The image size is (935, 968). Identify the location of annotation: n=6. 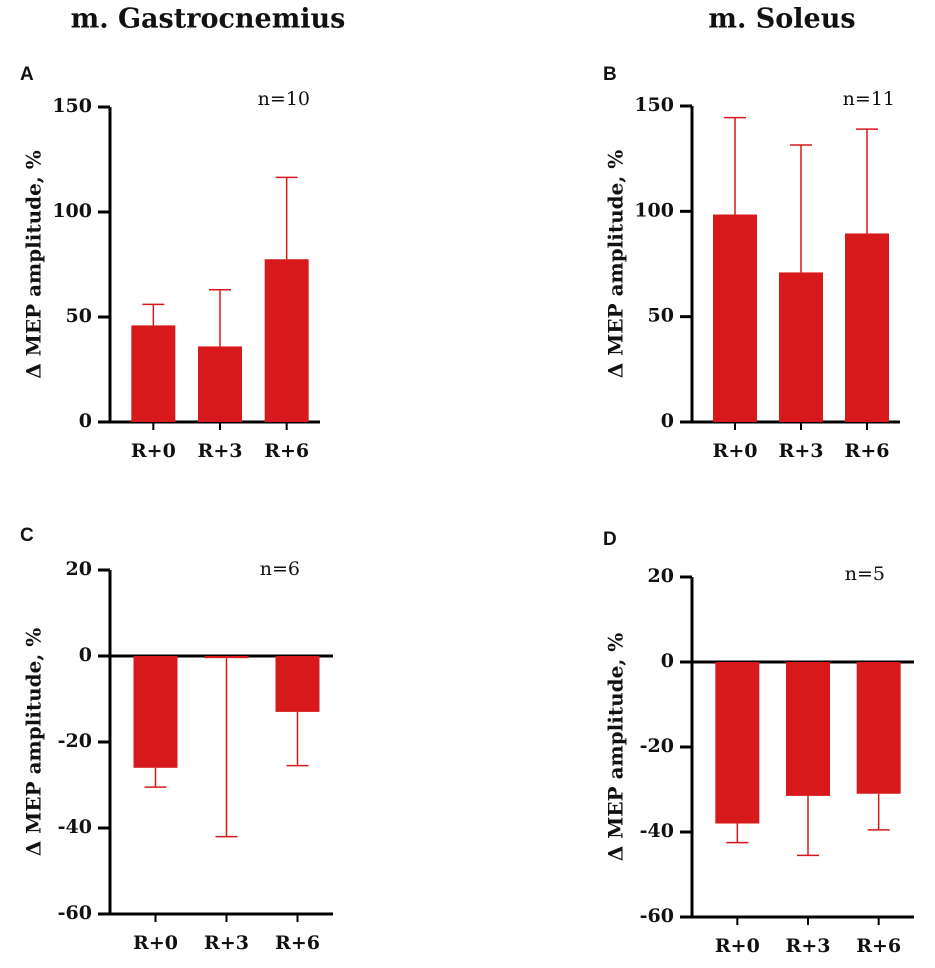
(280, 569).